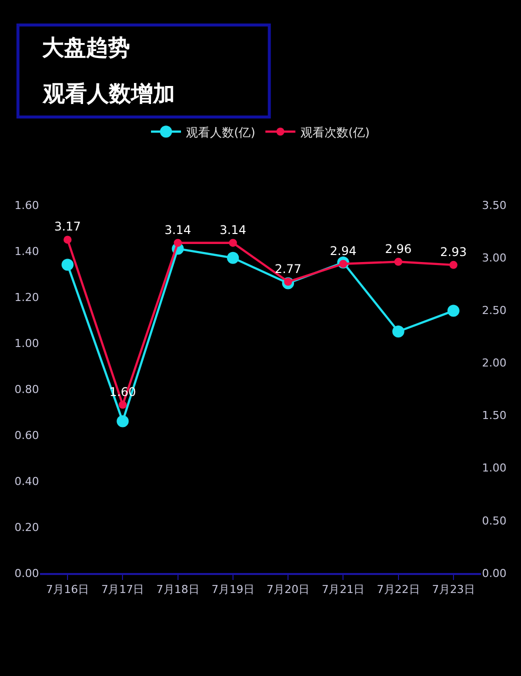  Describe the element at coordinates (122, 589) in the screenshot. I see `x-tick-label: 7月17日` at that location.